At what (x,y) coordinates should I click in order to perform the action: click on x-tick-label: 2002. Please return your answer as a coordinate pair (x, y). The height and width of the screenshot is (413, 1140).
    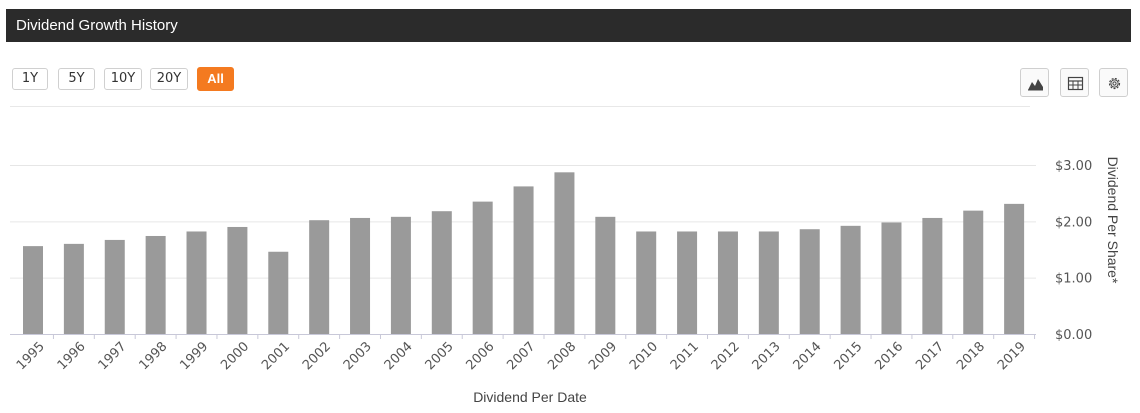
    Looking at the image, I should click on (317, 356).